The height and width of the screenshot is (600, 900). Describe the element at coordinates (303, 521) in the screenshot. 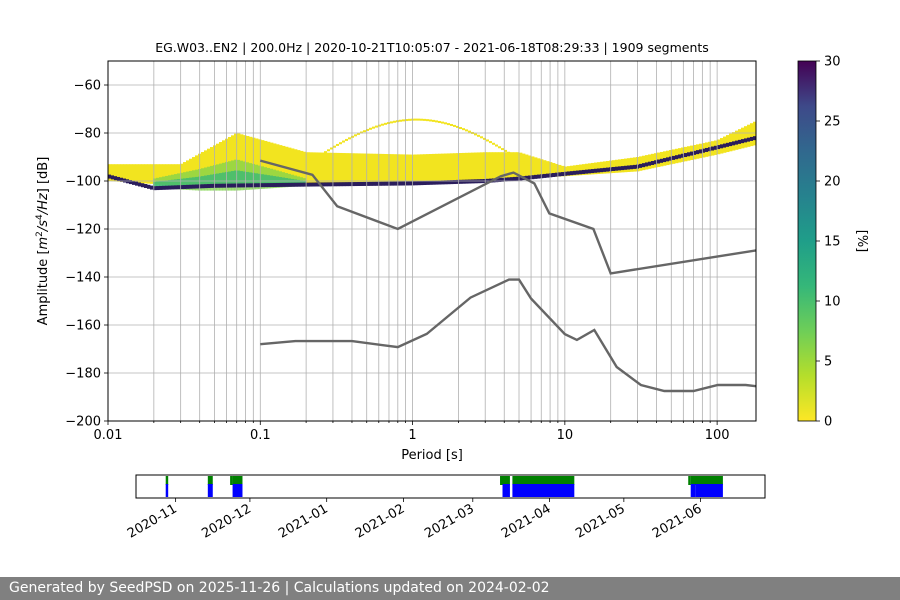

I see `availability-tick-label: 2021-01` at that location.